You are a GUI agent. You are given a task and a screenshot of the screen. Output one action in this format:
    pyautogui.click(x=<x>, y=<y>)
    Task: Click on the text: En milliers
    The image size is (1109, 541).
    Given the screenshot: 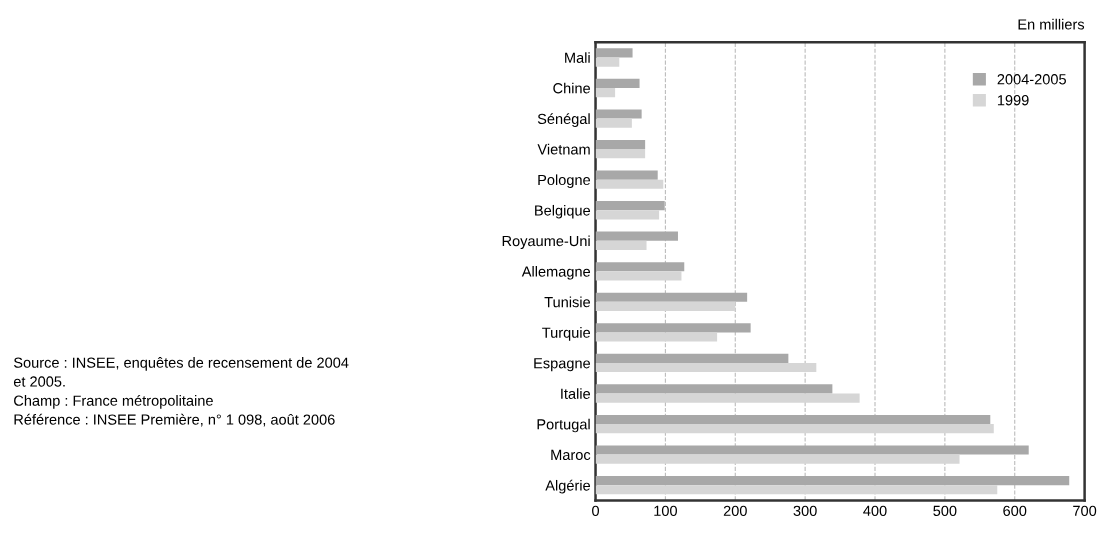 What is the action you would take?
    pyautogui.click(x=1051, y=24)
    